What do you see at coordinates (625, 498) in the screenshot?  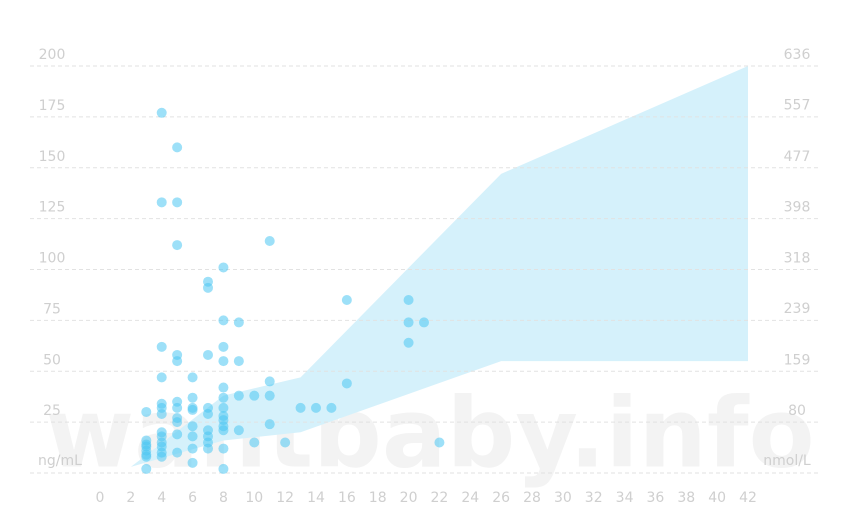 I see `x-tick-label: 34` at bounding box center [625, 498].